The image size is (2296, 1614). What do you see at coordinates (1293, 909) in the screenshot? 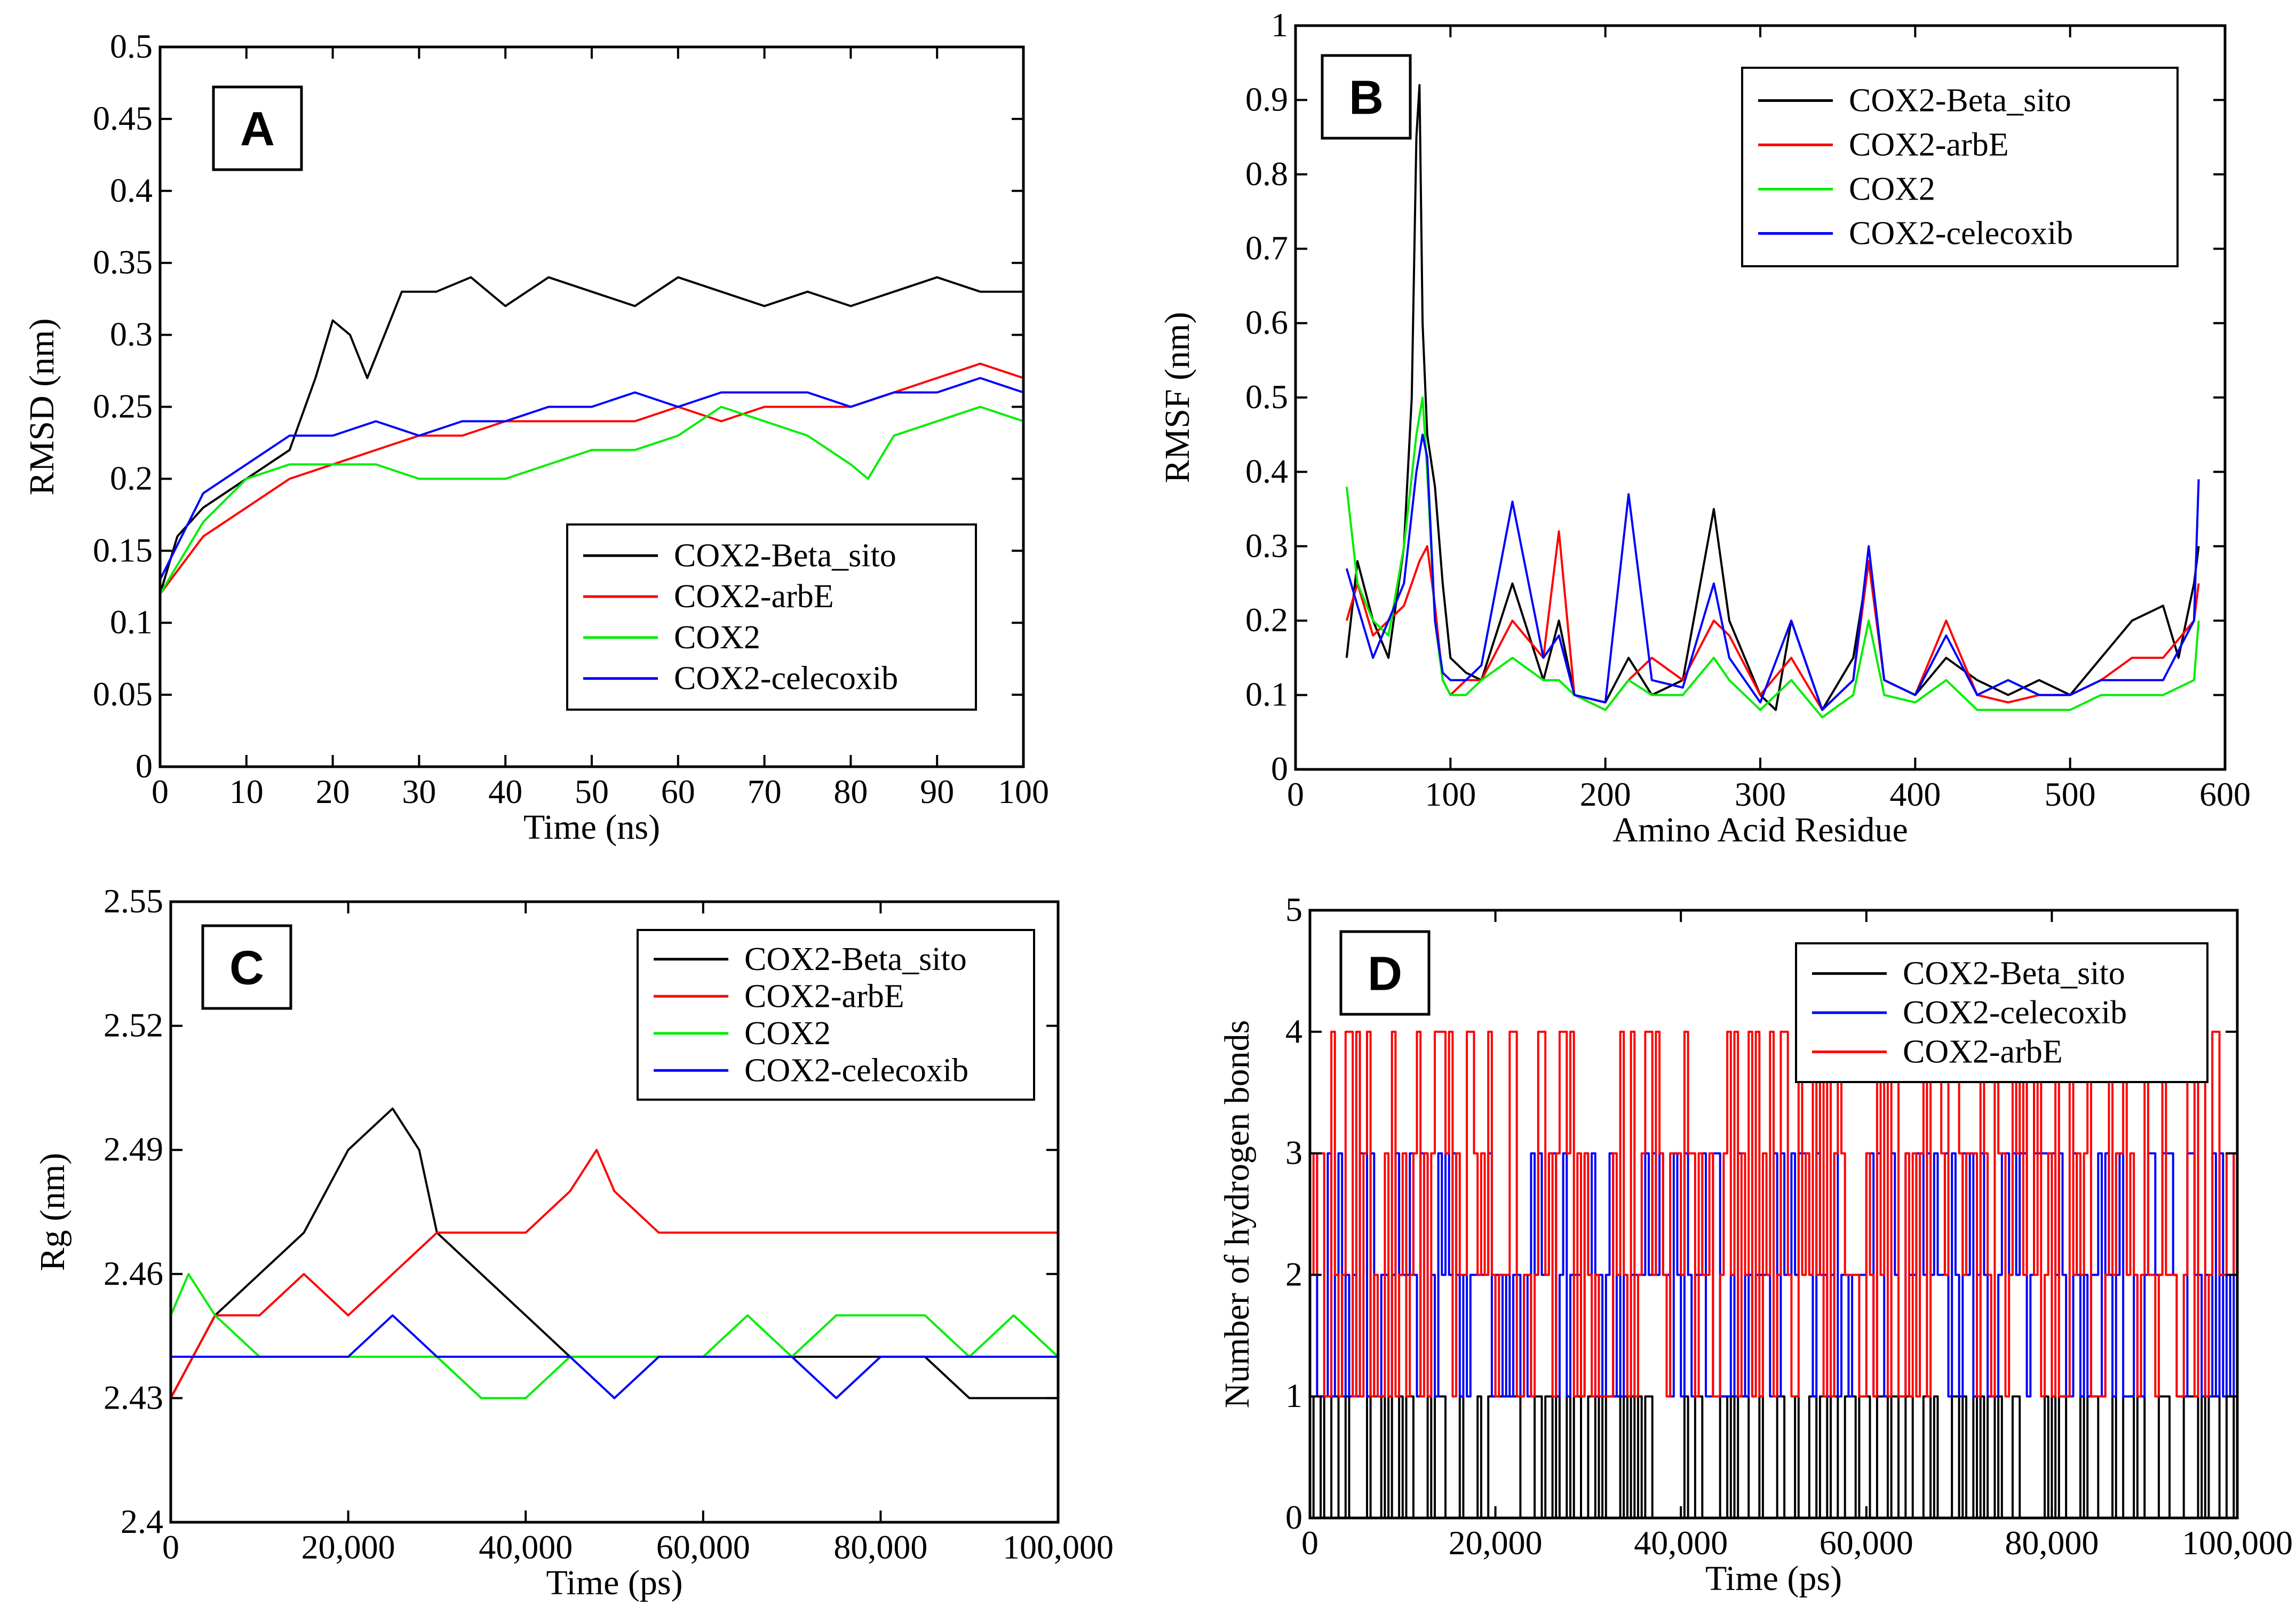
I see `y-tick-label: 5` at bounding box center [1293, 909].